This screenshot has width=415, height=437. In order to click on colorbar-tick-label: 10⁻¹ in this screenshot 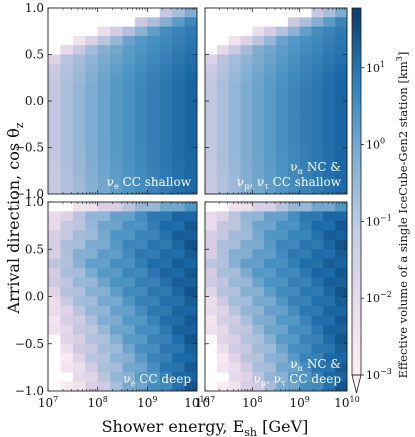, I will do `click(379, 220)`.